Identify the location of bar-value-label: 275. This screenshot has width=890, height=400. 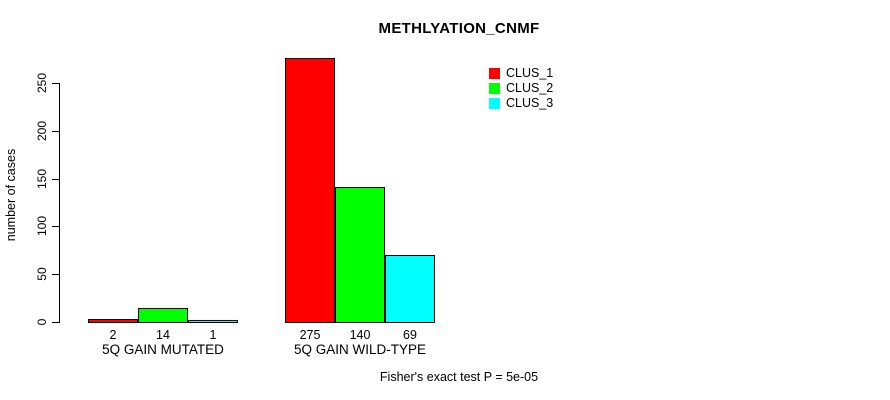
(310, 335).